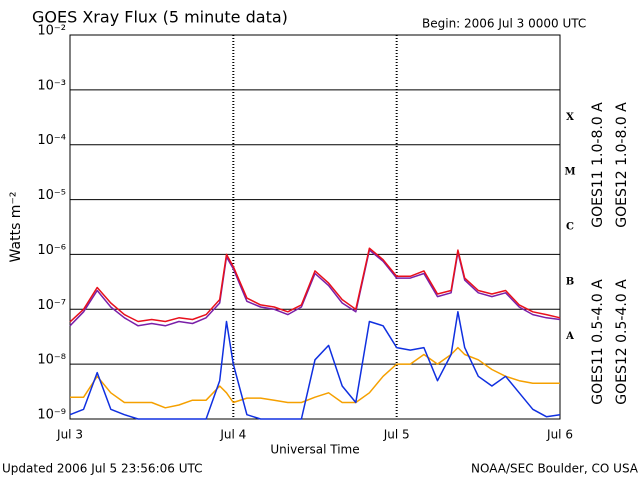 The image size is (640, 480). What do you see at coordinates (16, 227) in the screenshot?
I see `y-axis-label: Watts m⁻²` at bounding box center [16, 227].